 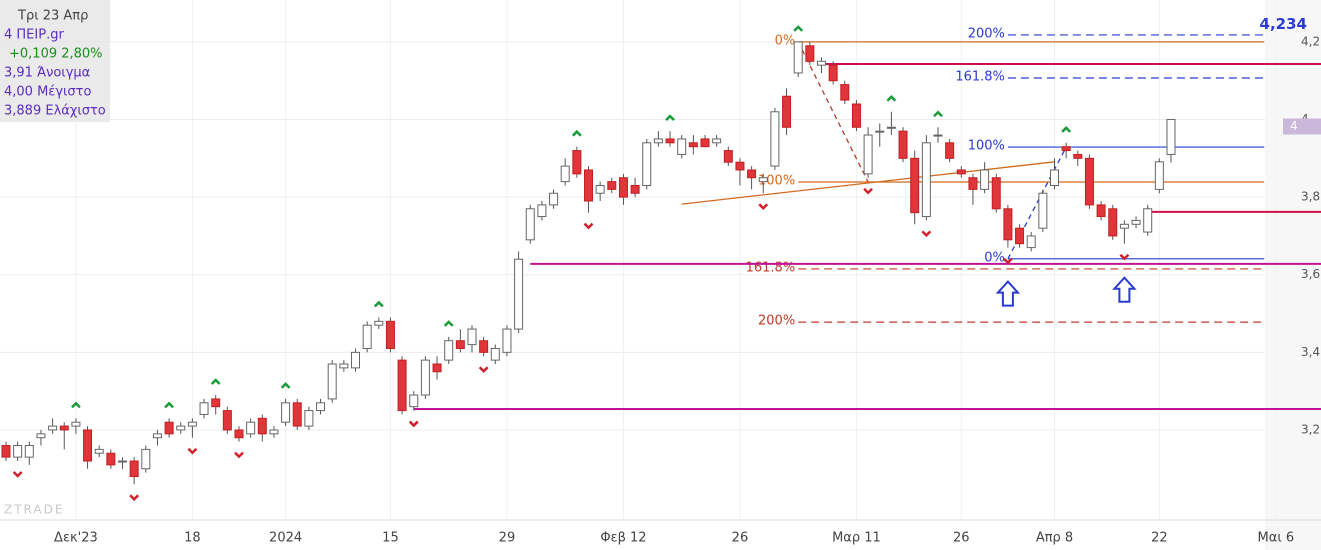 What do you see at coordinates (868, 183) in the screenshot?
I see `trend-line` at bounding box center [868, 183].